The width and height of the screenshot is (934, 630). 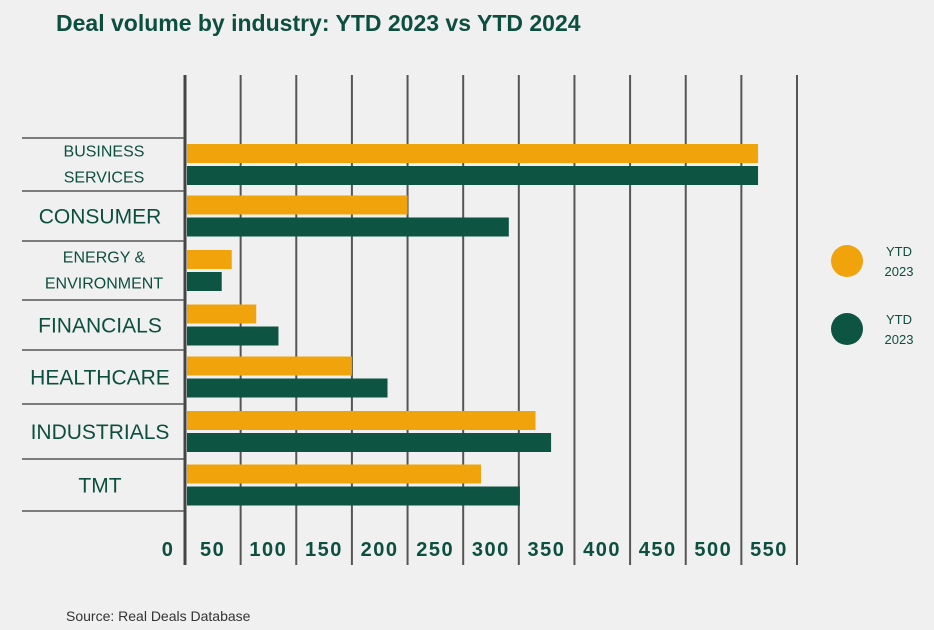 What do you see at coordinates (380, 550) in the screenshot?
I see `x-tick-label: 200` at bounding box center [380, 550].